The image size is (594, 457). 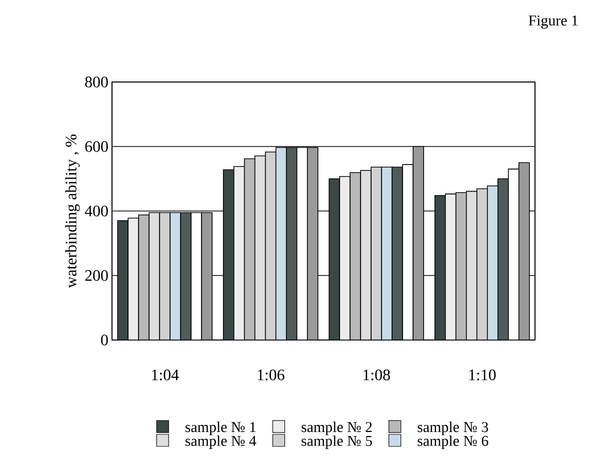 I want to click on x-tick-label: 1:04, so click(x=165, y=375).